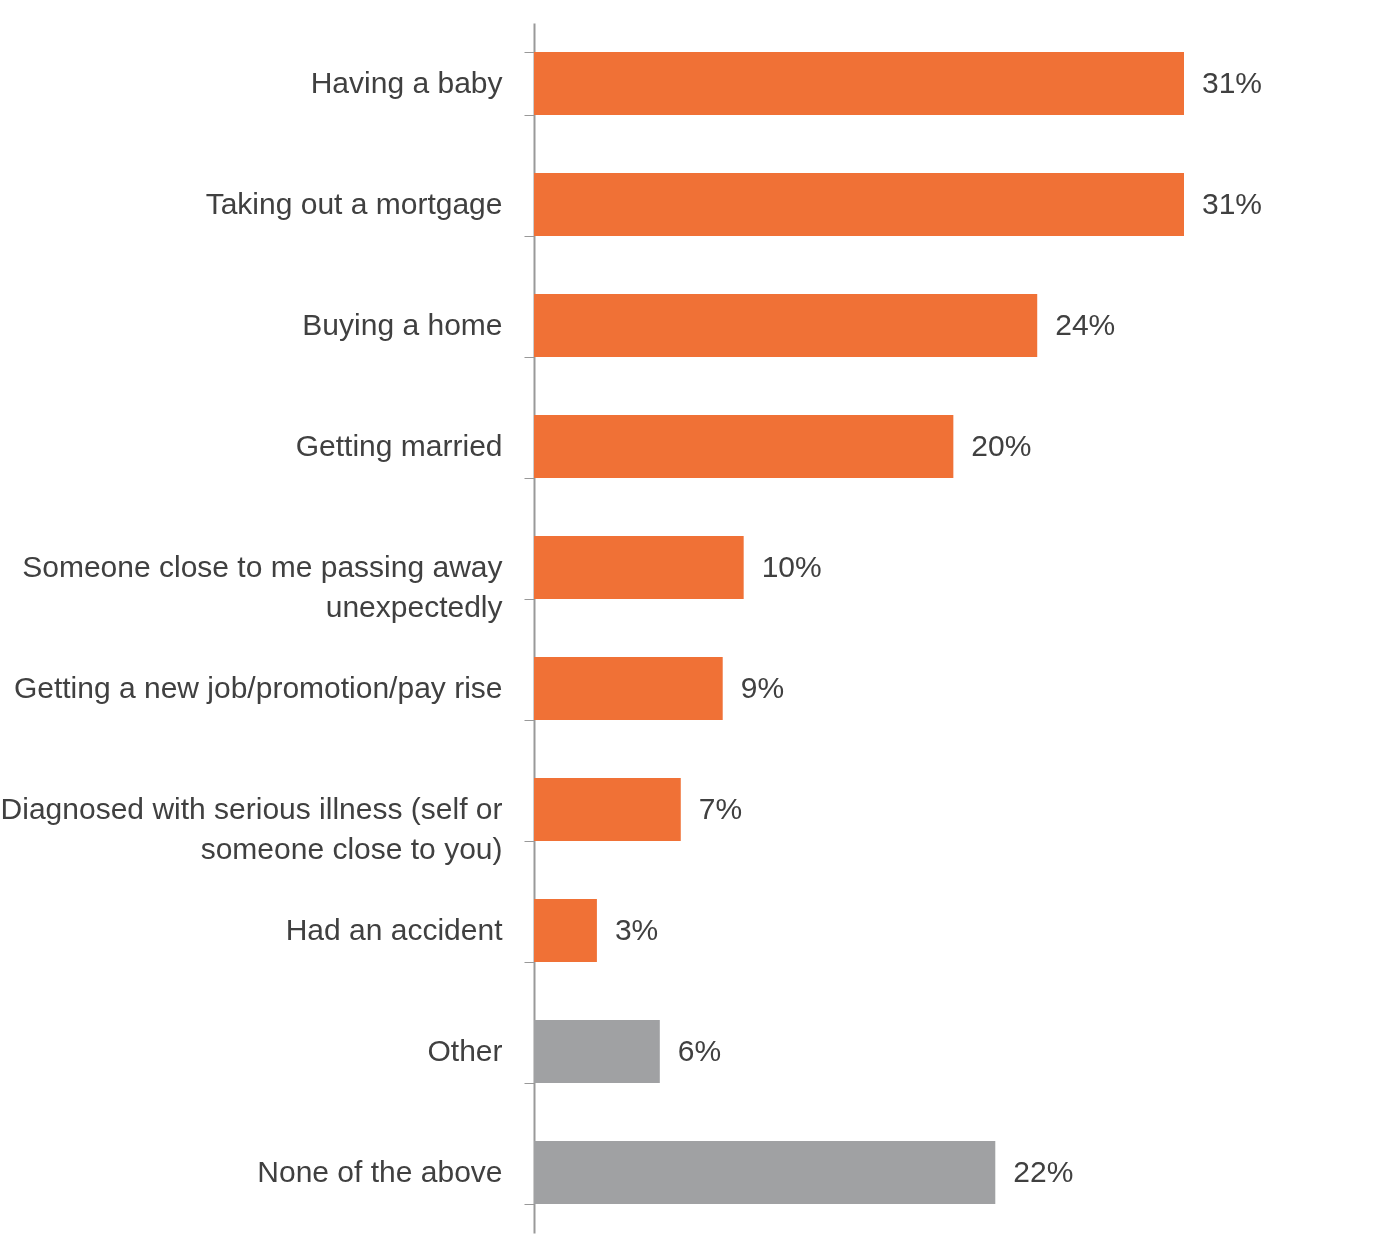 The height and width of the screenshot is (1248, 1388). Describe the element at coordinates (699, 1050) in the screenshot. I see `data-label: 6%` at that location.